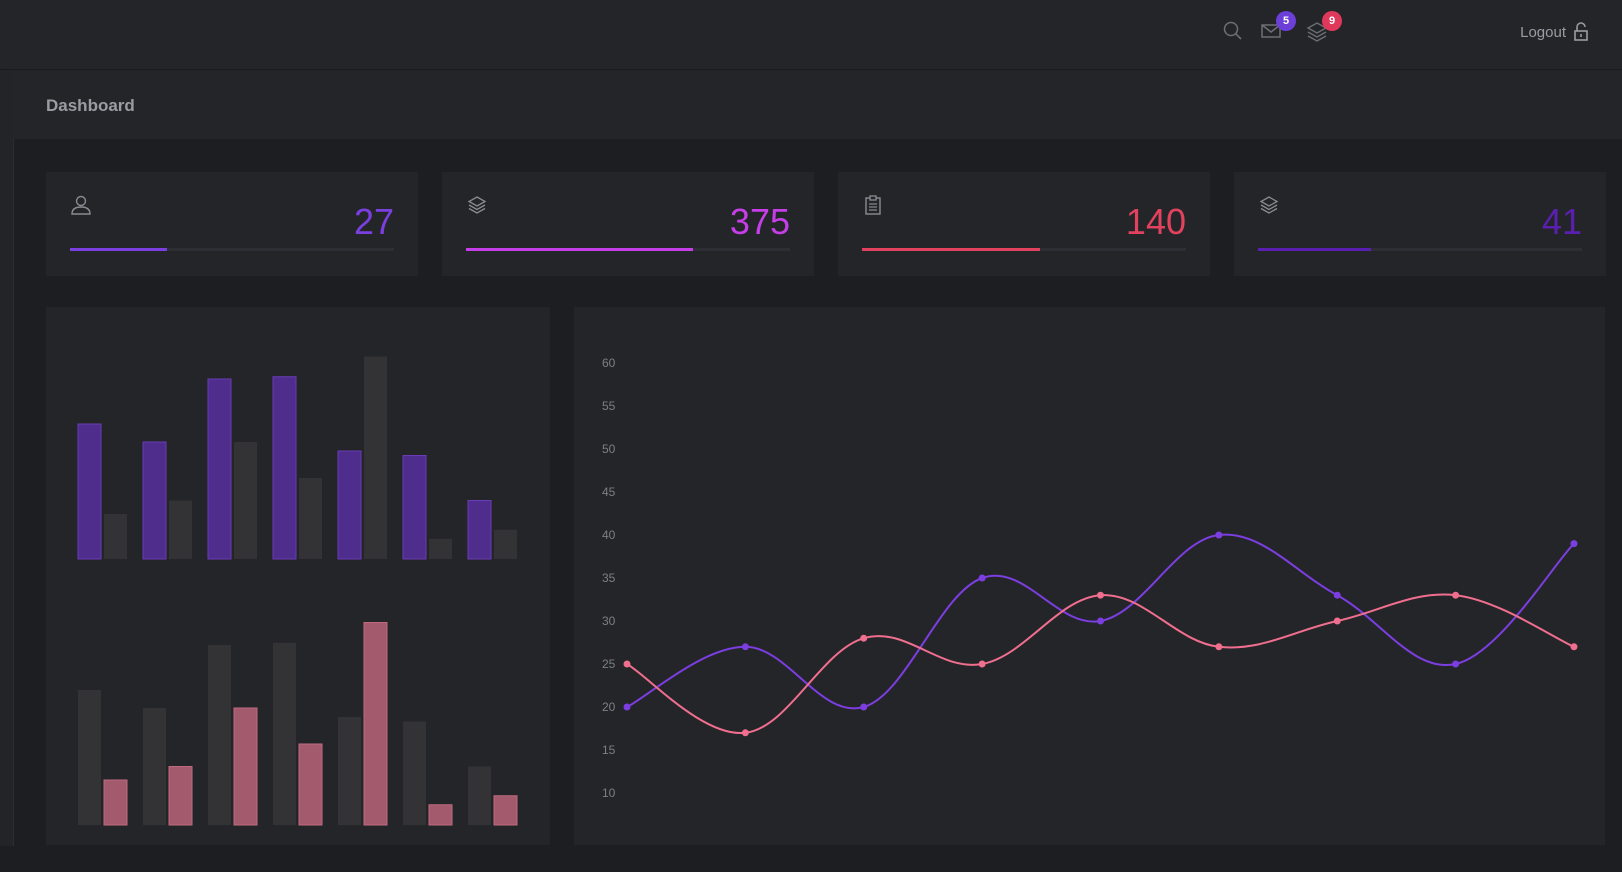 This screenshot has height=872, width=1622. I want to click on stat-card-users: 27, so click(232, 224).